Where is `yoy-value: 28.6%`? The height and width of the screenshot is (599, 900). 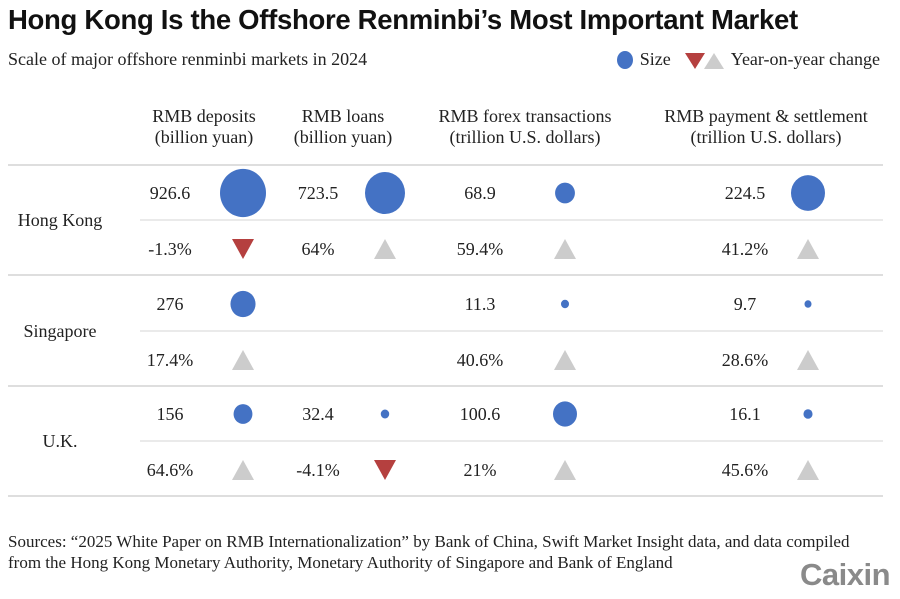 yoy-value: 28.6% is located at coordinates (745, 360).